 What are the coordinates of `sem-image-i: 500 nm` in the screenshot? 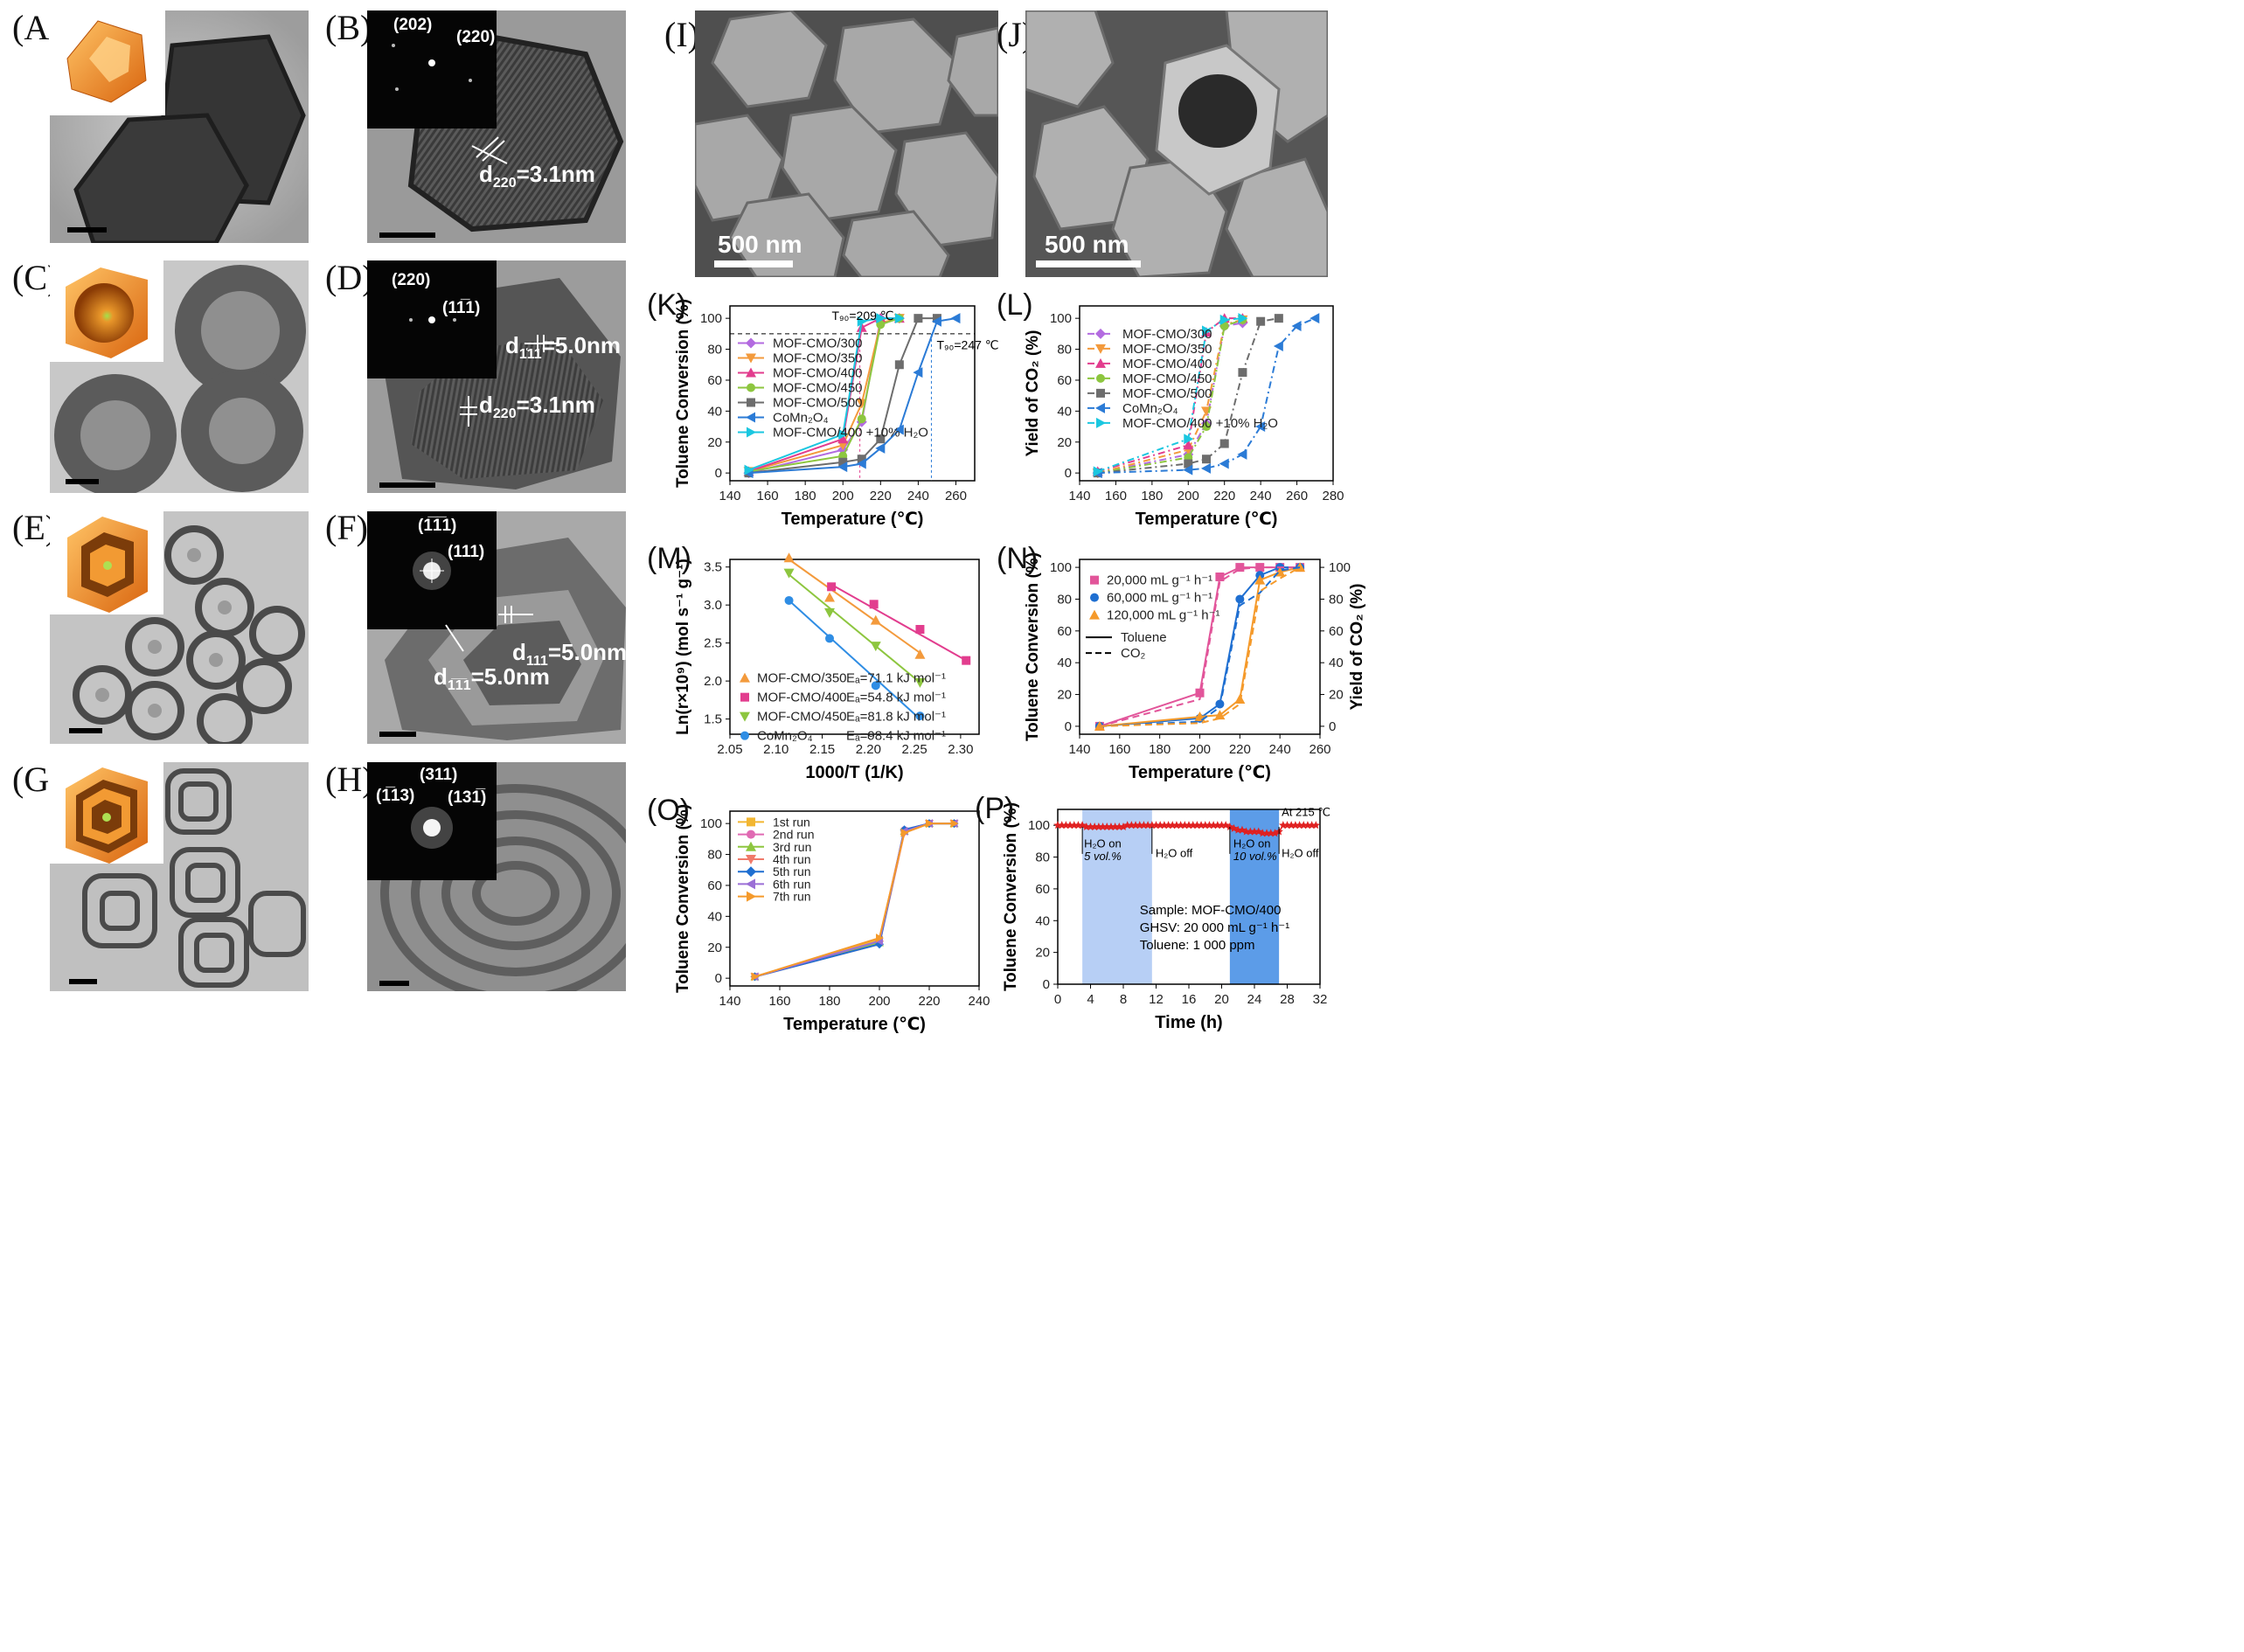 It's located at (846, 144).